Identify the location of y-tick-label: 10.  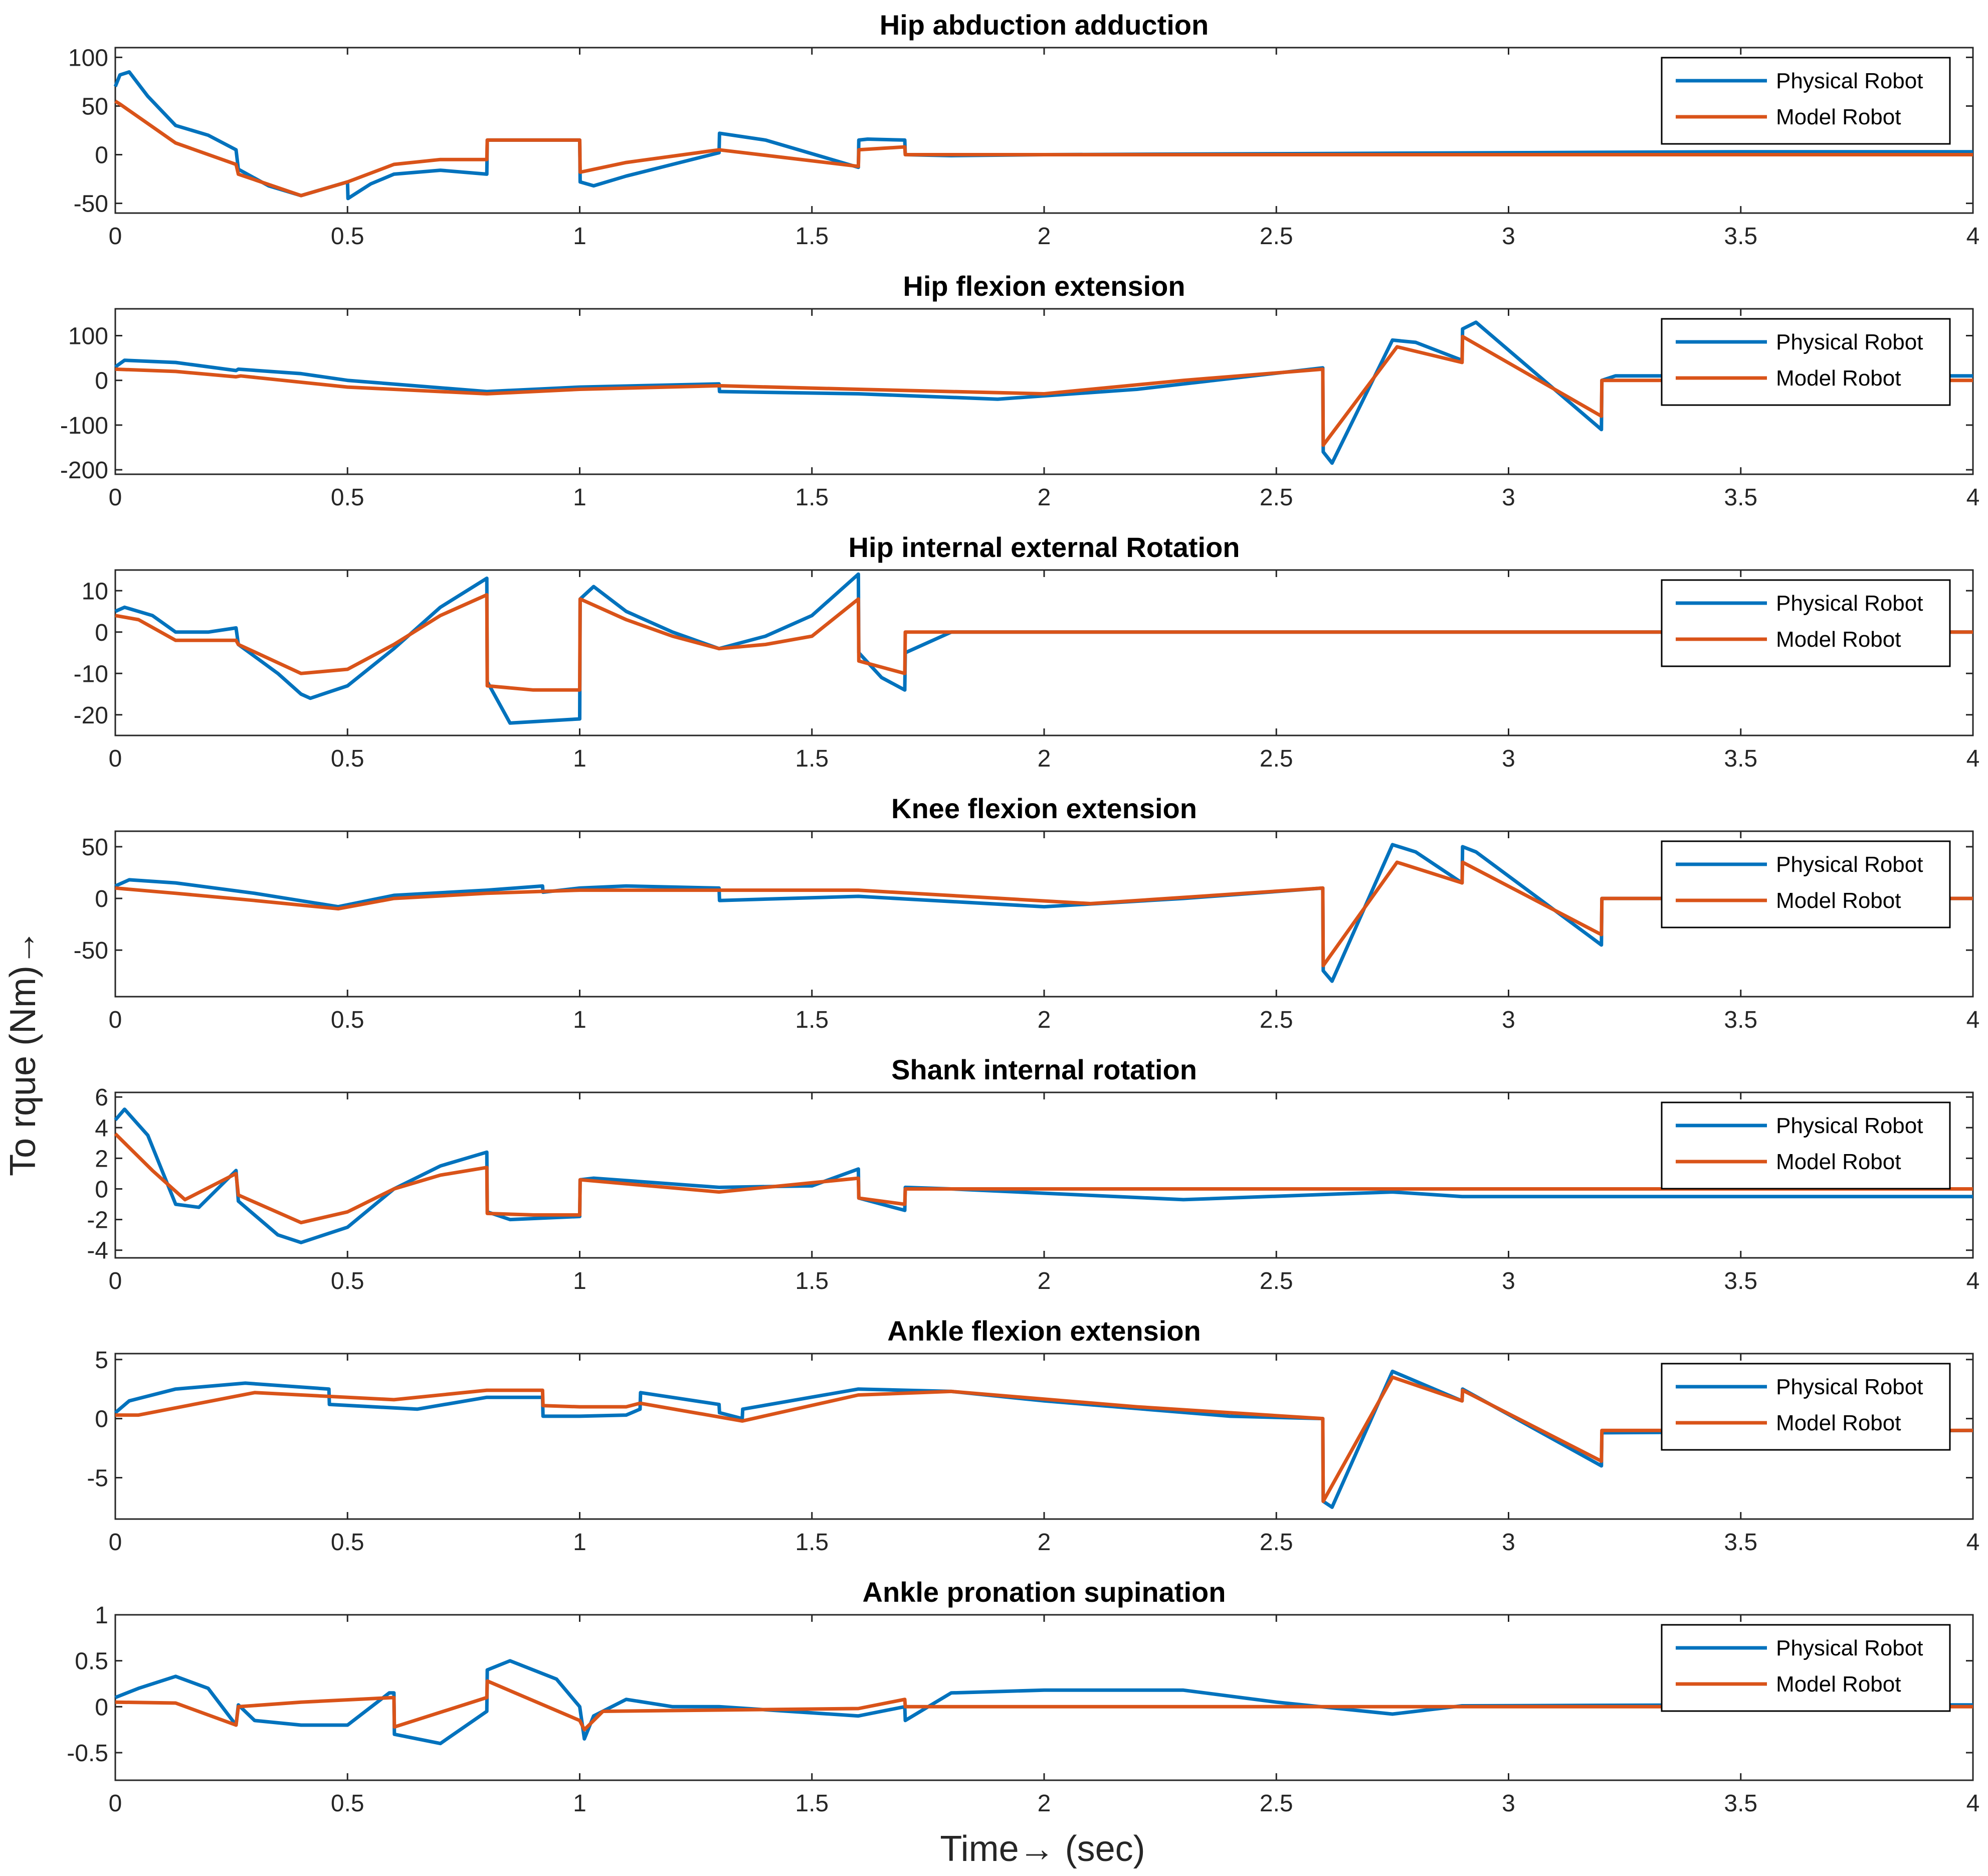
(95, 591).